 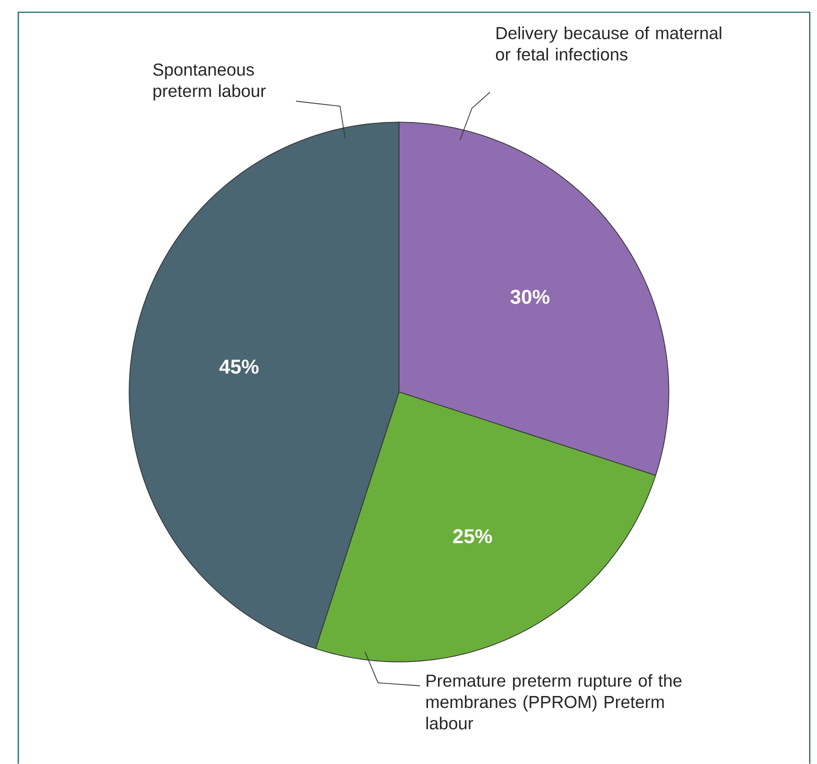 I want to click on data-label: 30%, so click(x=530, y=297).